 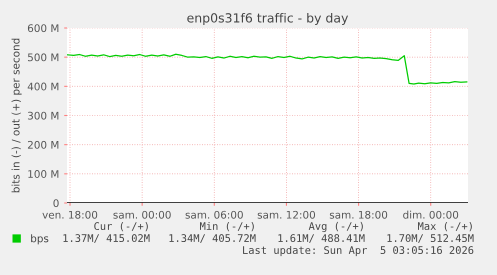 I want to click on y-axis-title: bits in (-) / out (+) per second, so click(x=17, y=115).